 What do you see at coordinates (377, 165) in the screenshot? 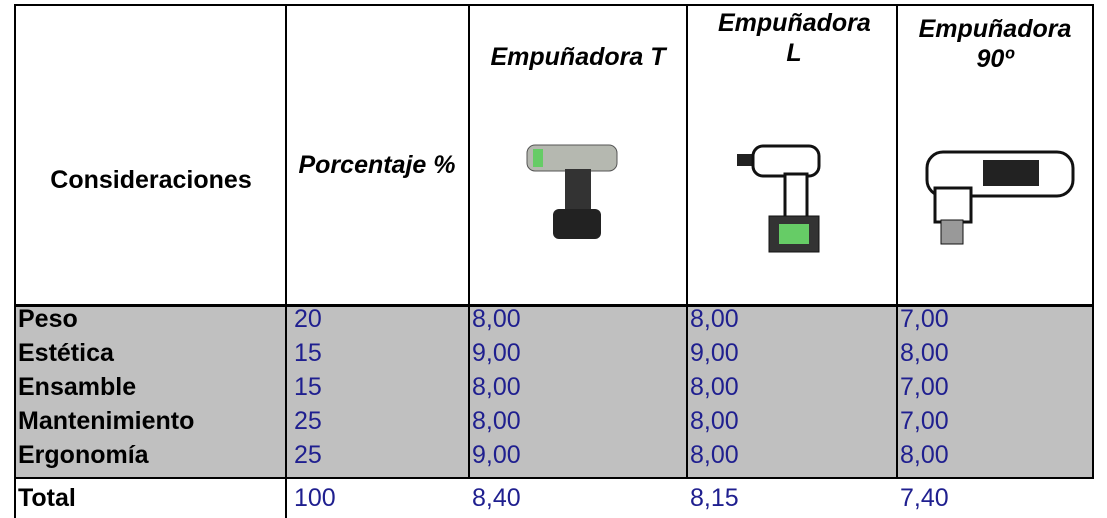
I see `hd-cell: Porcentaje %` at bounding box center [377, 165].